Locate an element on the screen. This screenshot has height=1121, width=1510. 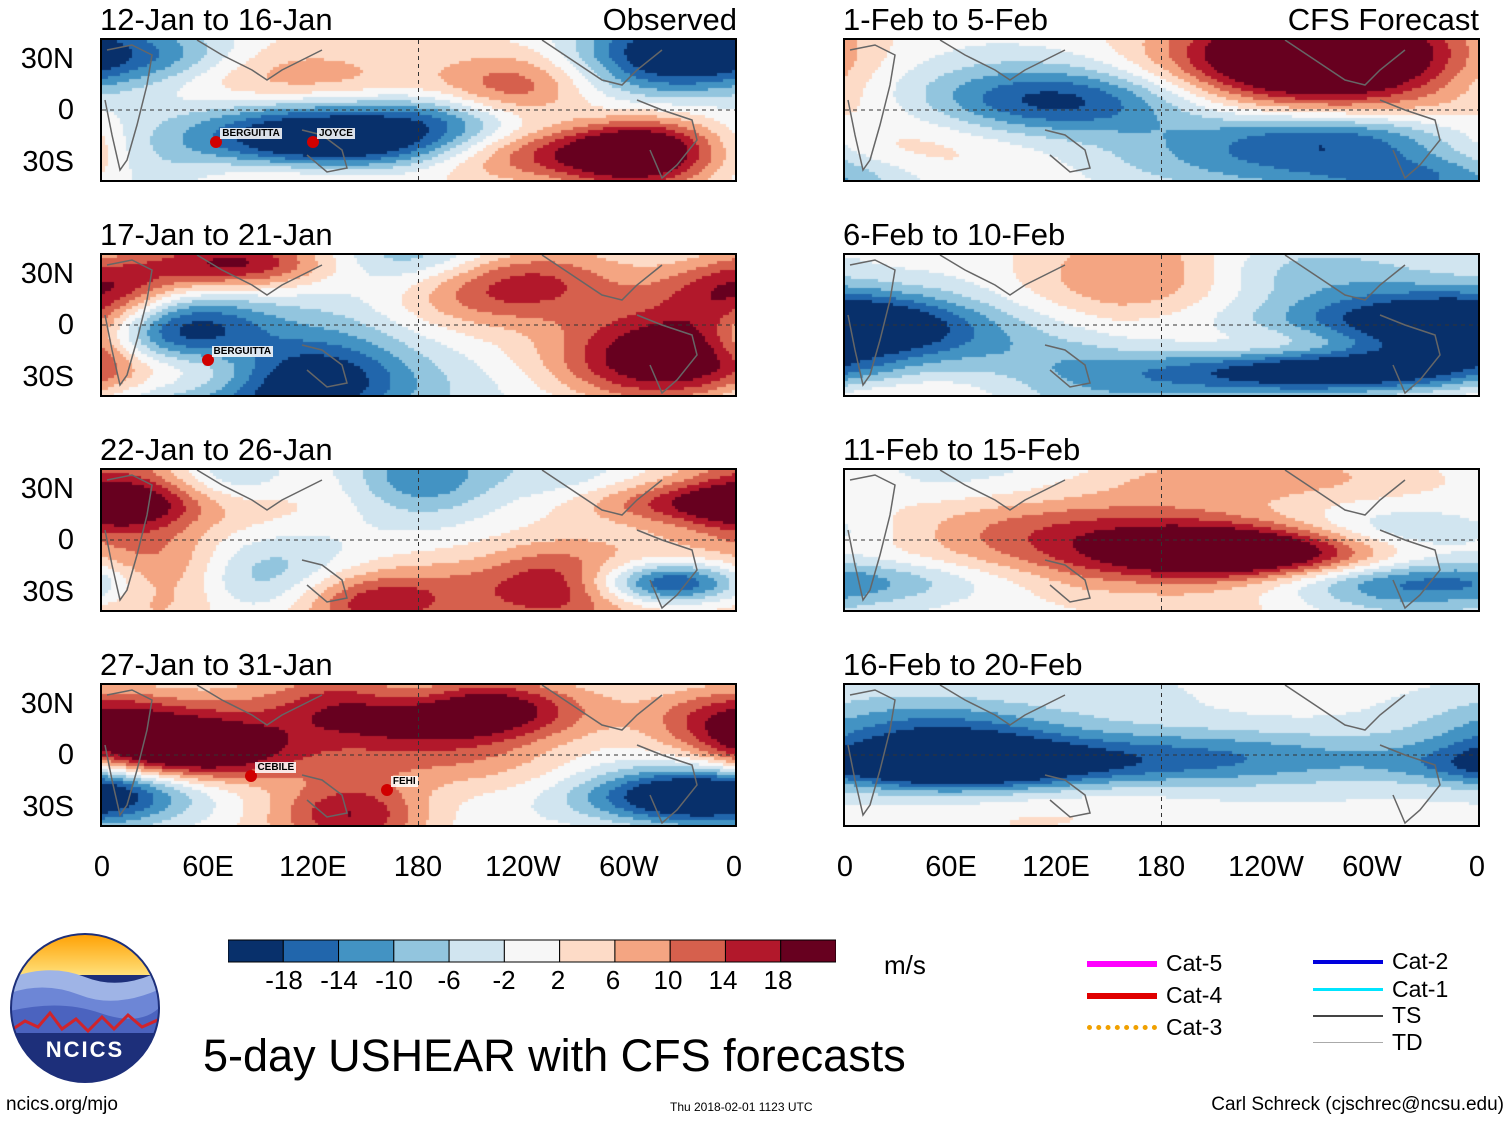
logo-text: NCICS is located at coordinates (85, 1049).